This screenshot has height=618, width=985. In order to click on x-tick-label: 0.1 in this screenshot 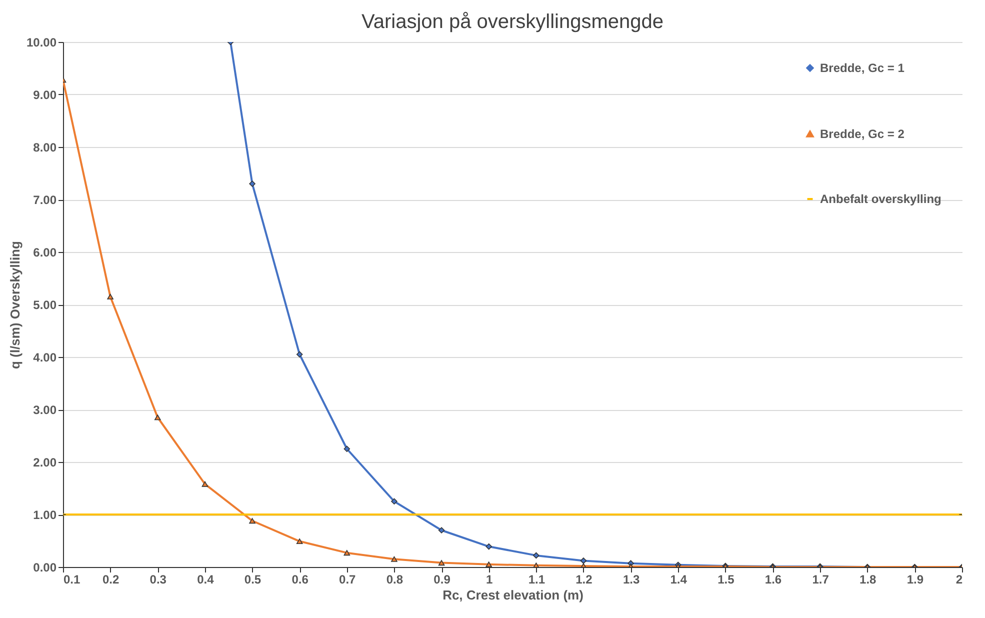, I will do `click(72, 579)`.